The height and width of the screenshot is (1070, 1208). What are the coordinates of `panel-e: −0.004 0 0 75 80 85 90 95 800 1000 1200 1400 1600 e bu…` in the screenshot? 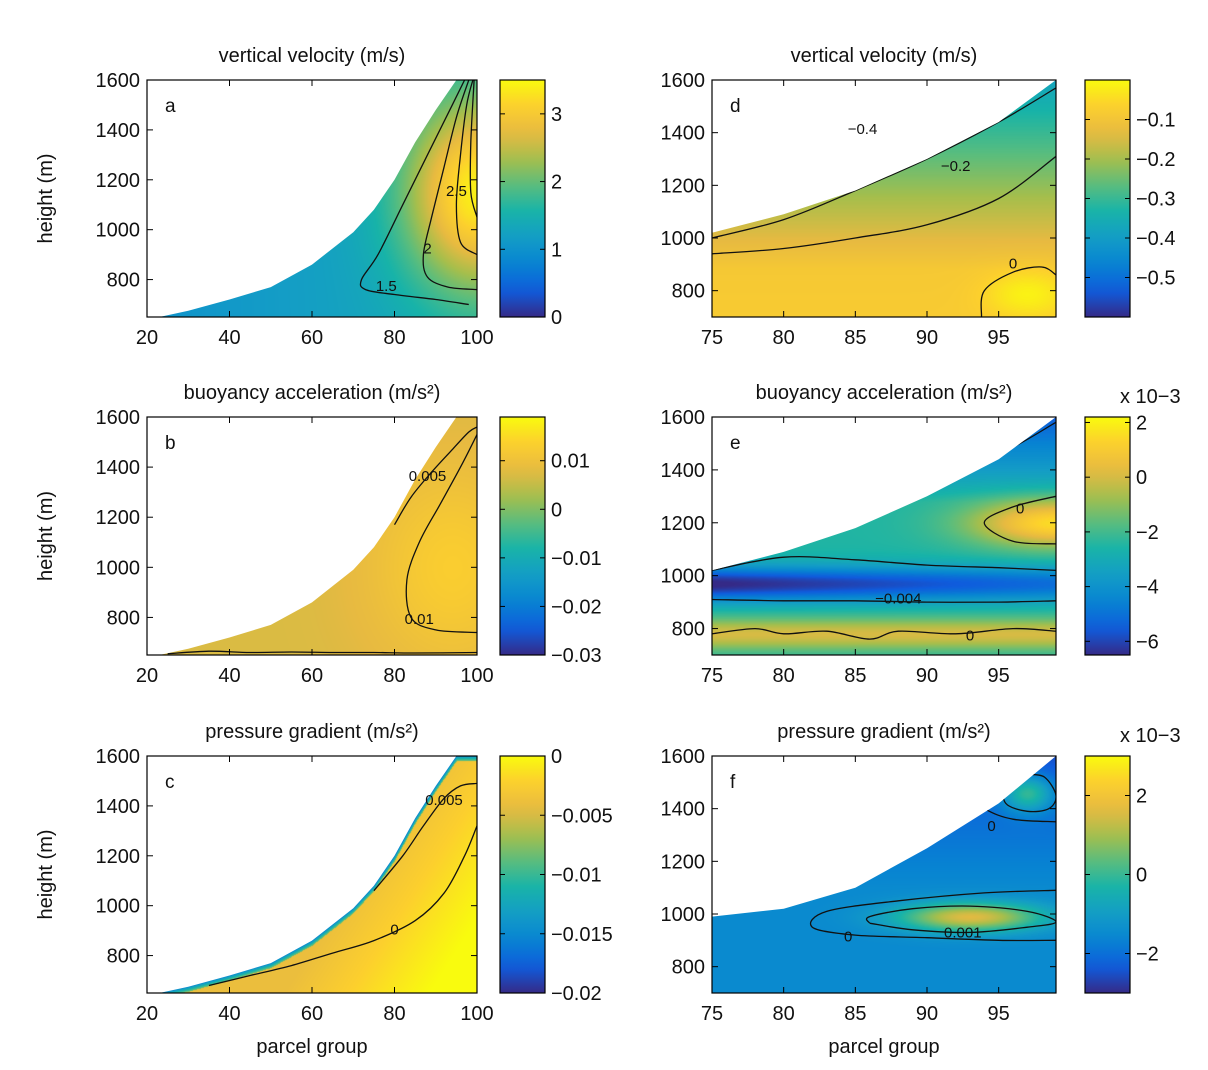 It's located at (921, 534).